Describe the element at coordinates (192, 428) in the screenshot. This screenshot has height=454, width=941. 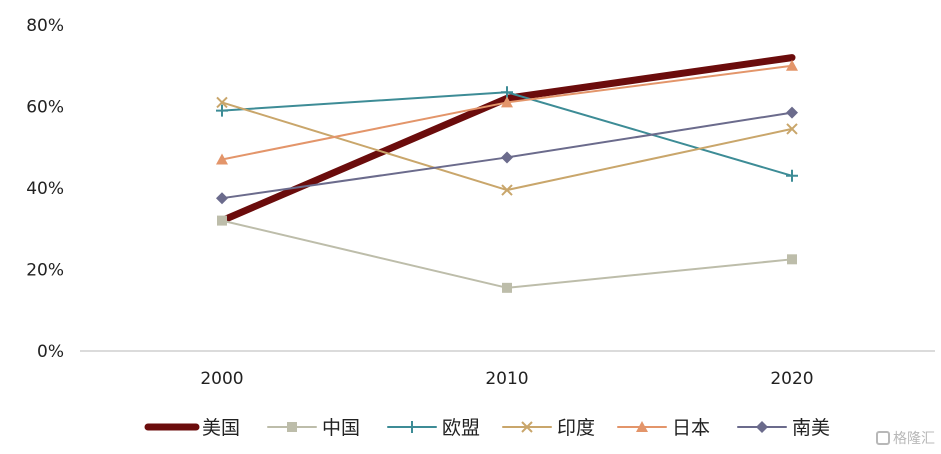
I see `legend-item: 美国` at that location.